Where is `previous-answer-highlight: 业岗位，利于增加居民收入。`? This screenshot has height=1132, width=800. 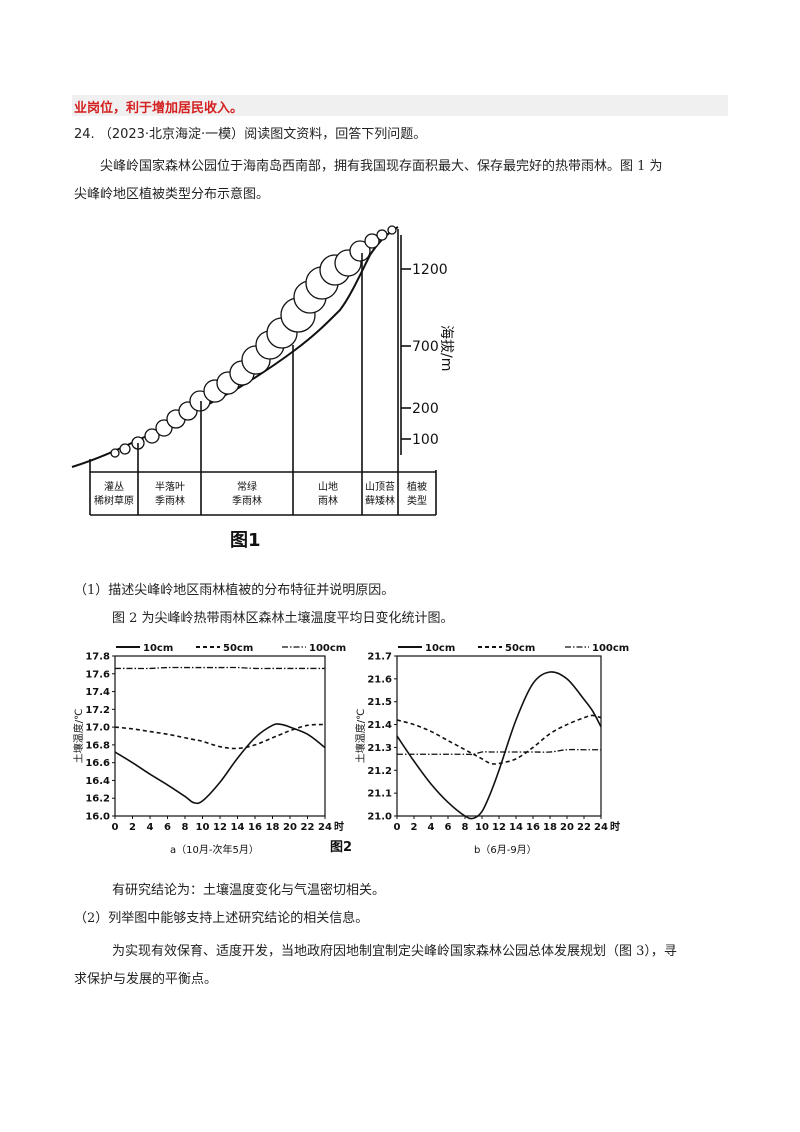 previous-answer-highlight: 业岗位，利于增加居民收入。 is located at coordinates (400, 105).